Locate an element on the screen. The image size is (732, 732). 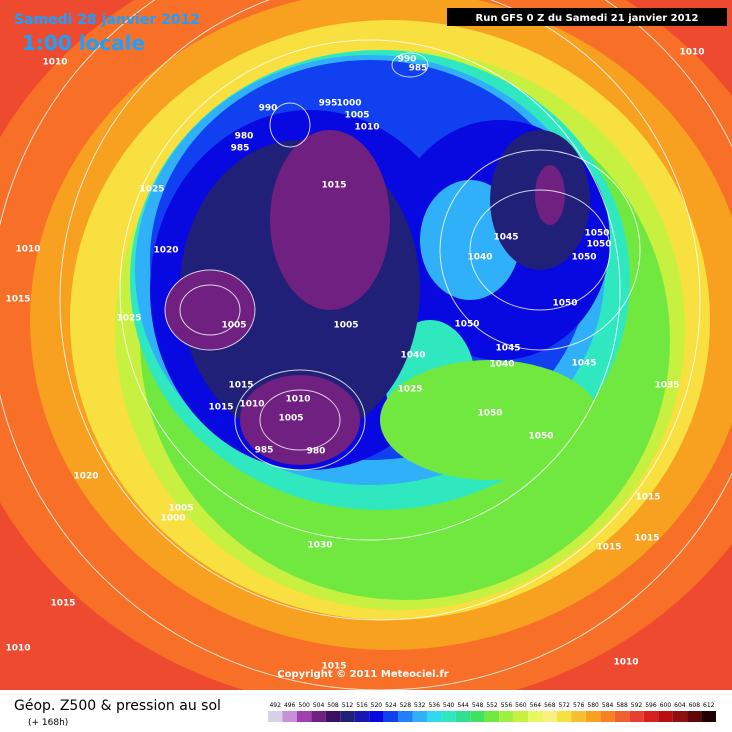
scale-label: 548 is located at coordinates (478, 705).